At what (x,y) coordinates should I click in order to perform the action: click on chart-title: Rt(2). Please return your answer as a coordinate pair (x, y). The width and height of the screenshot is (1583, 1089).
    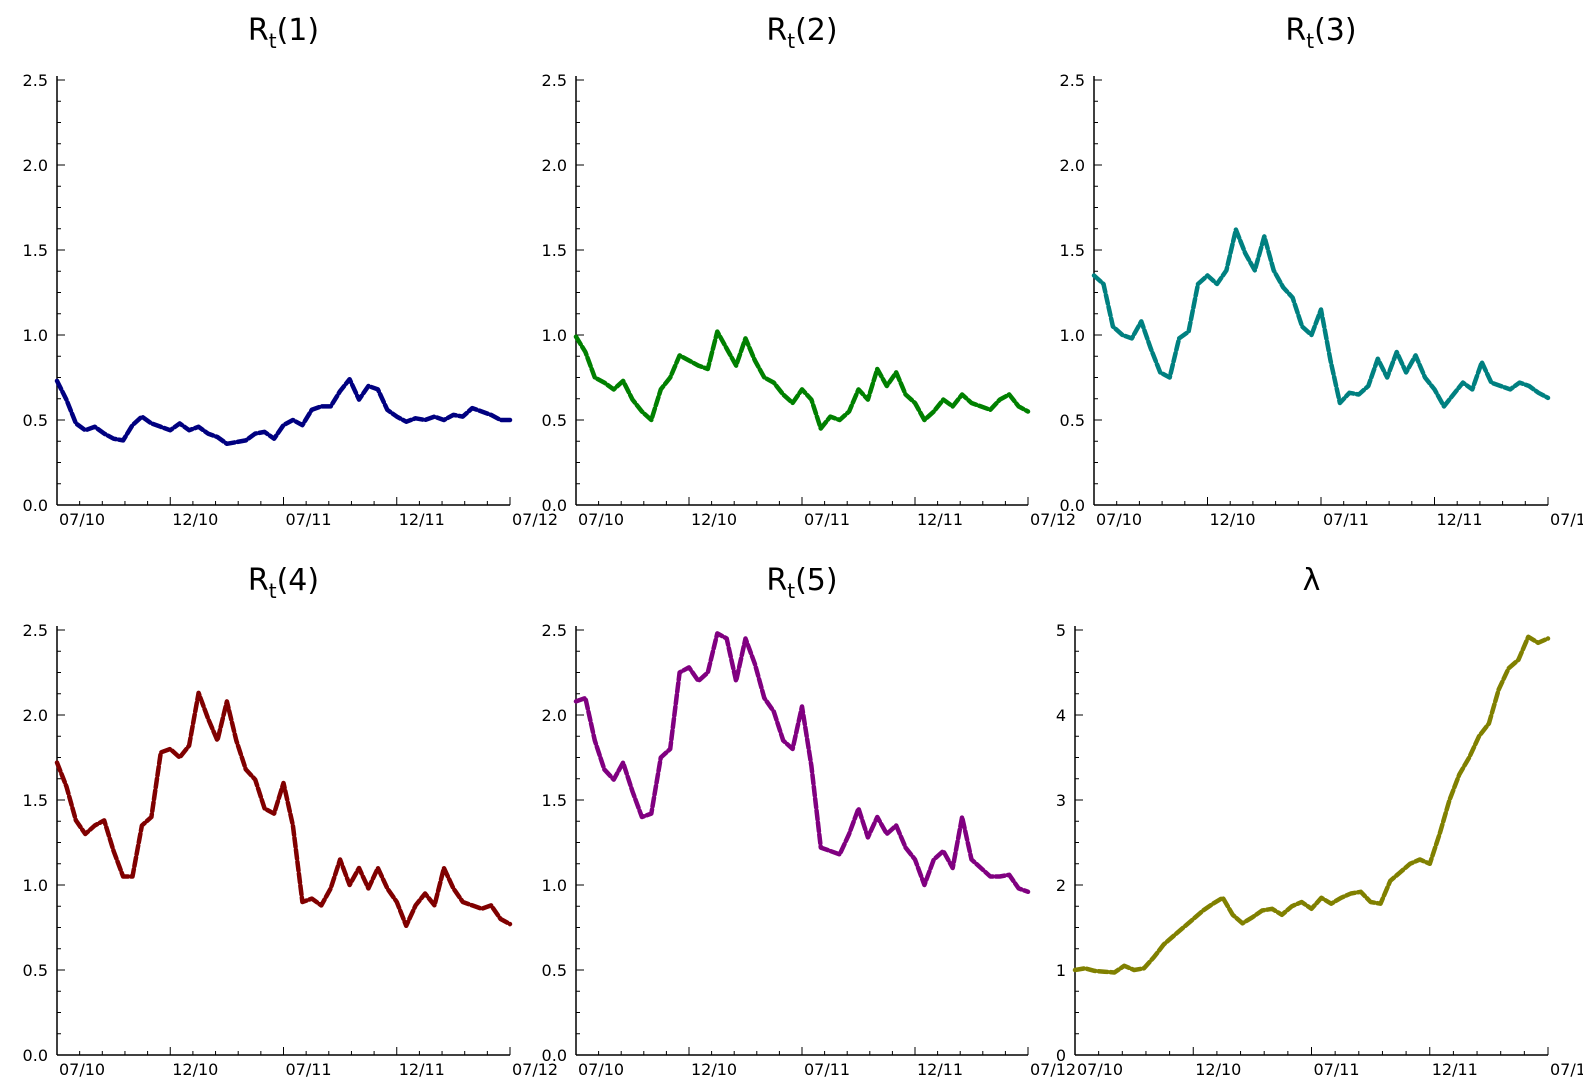
    Looking at the image, I should click on (801, 33).